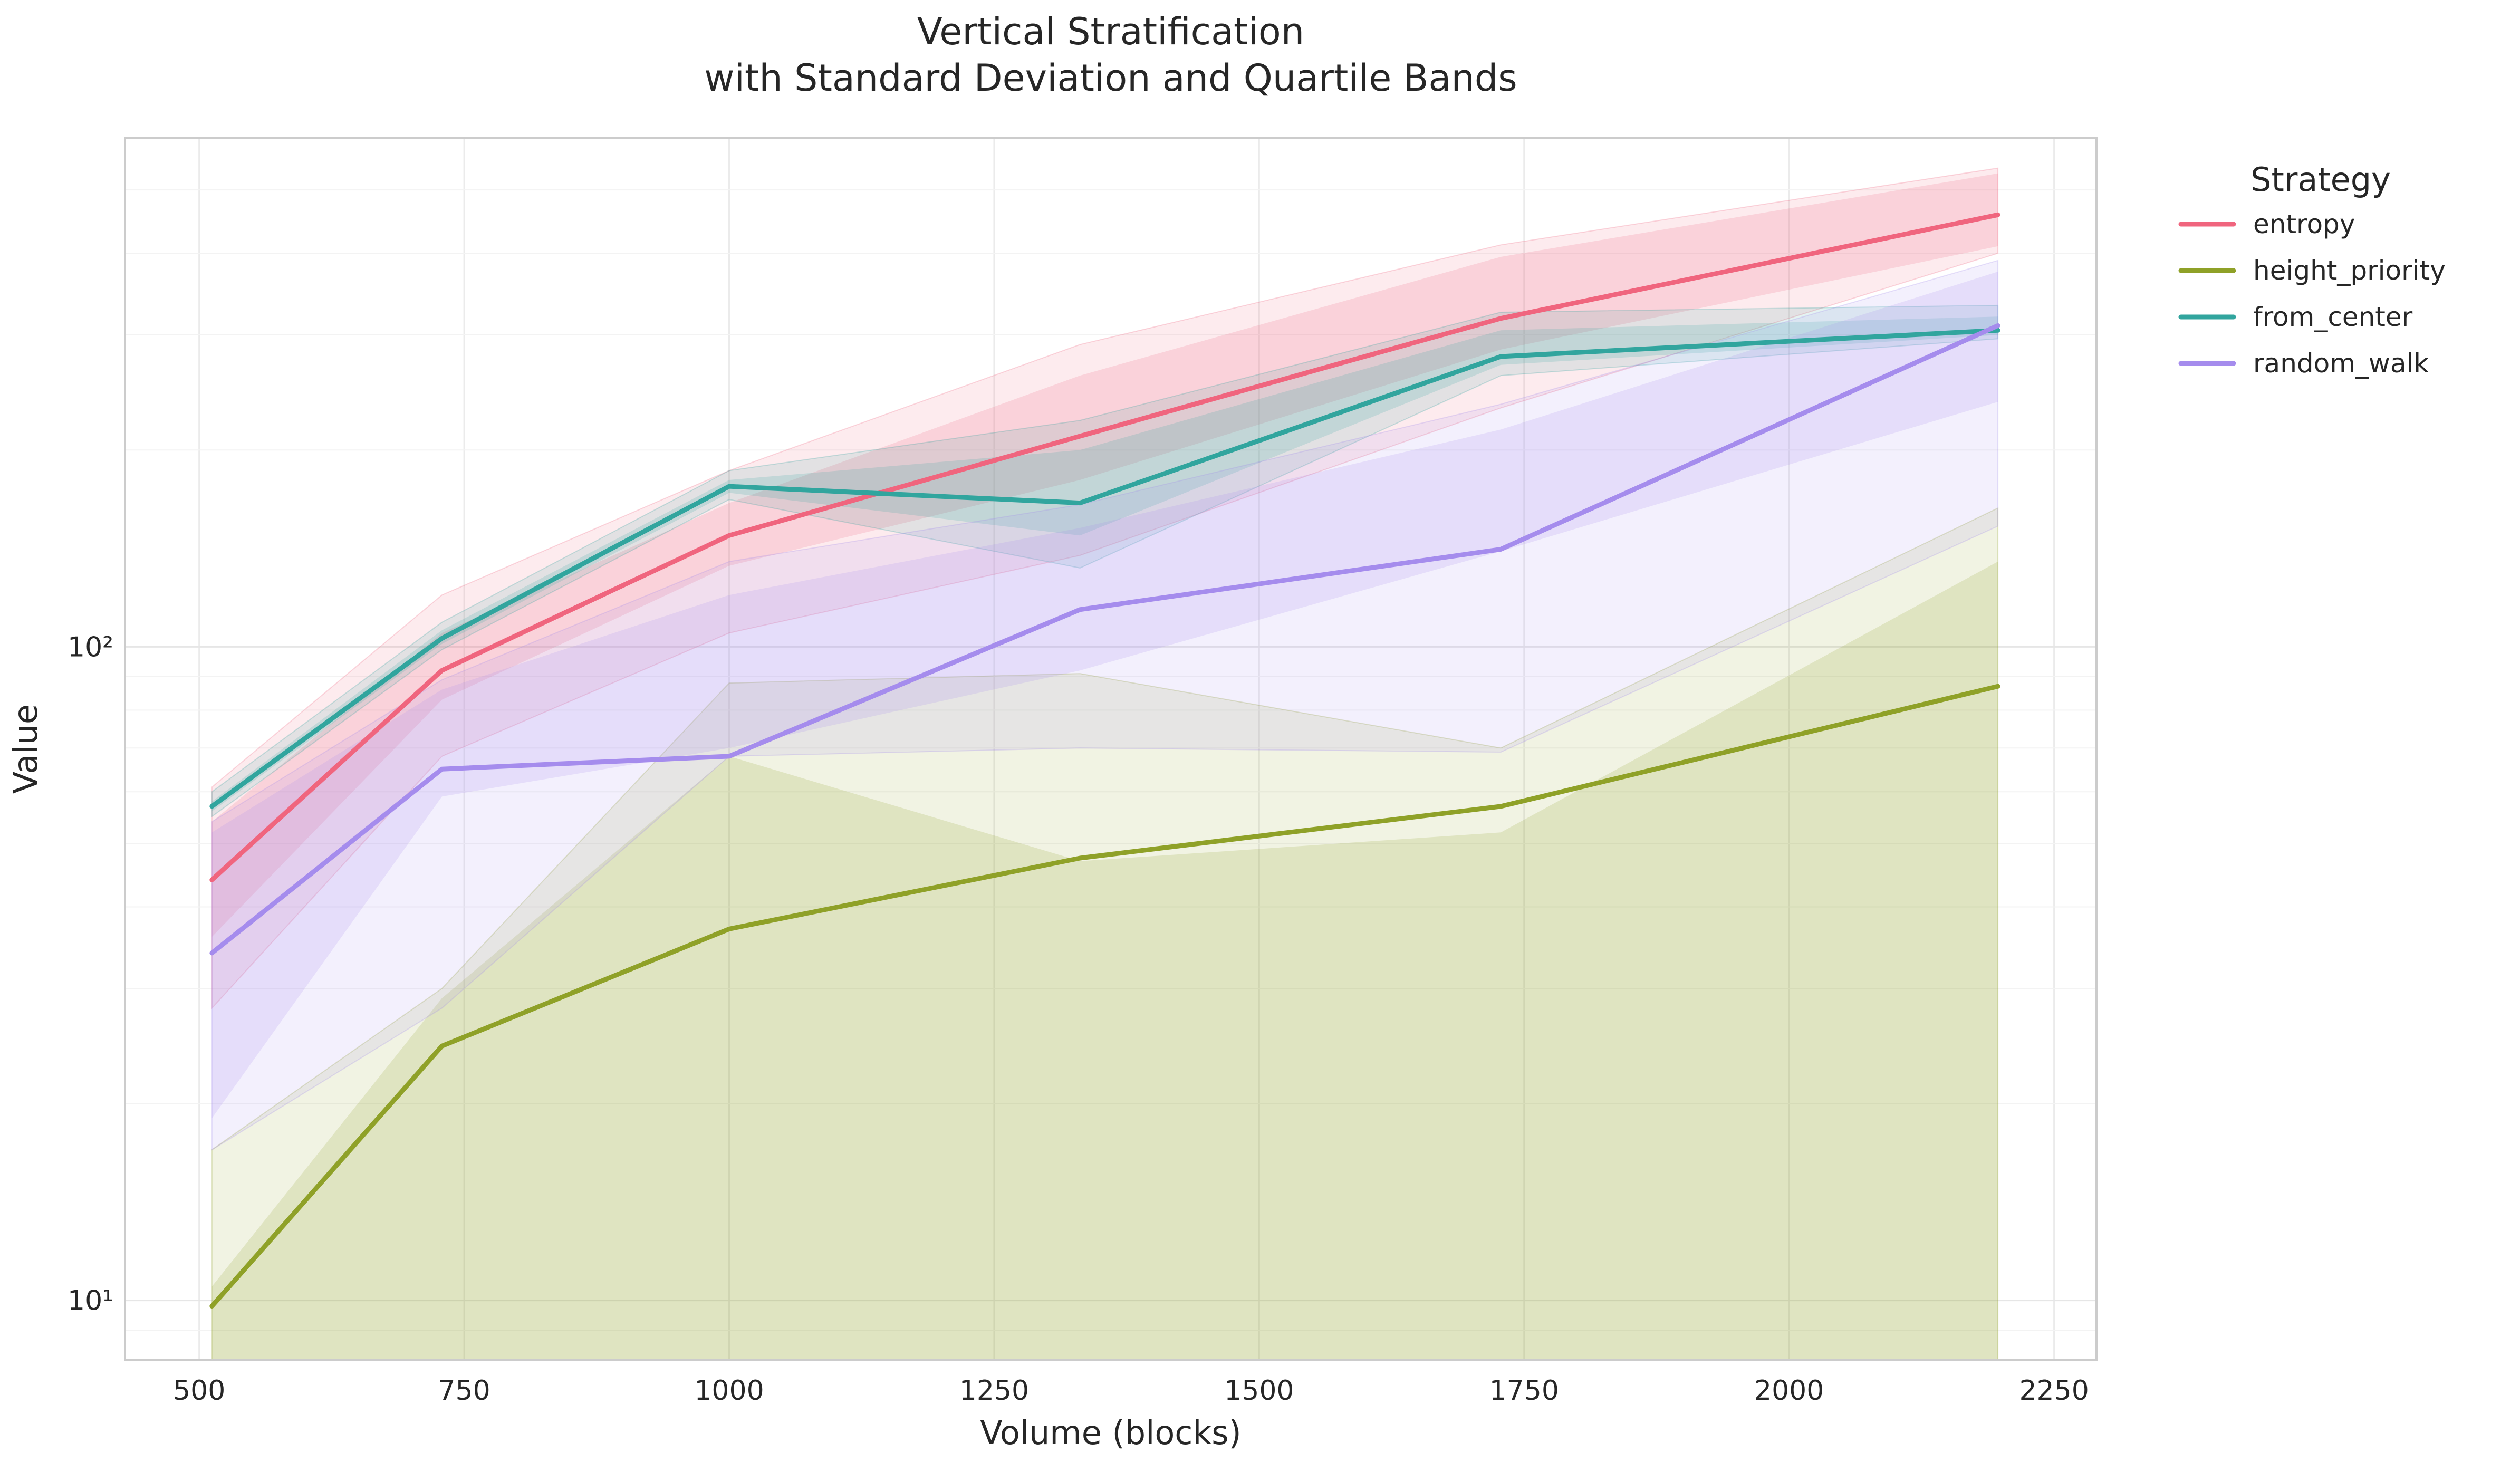  I want to click on x-tick-label: 2250, so click(2054, 1391).